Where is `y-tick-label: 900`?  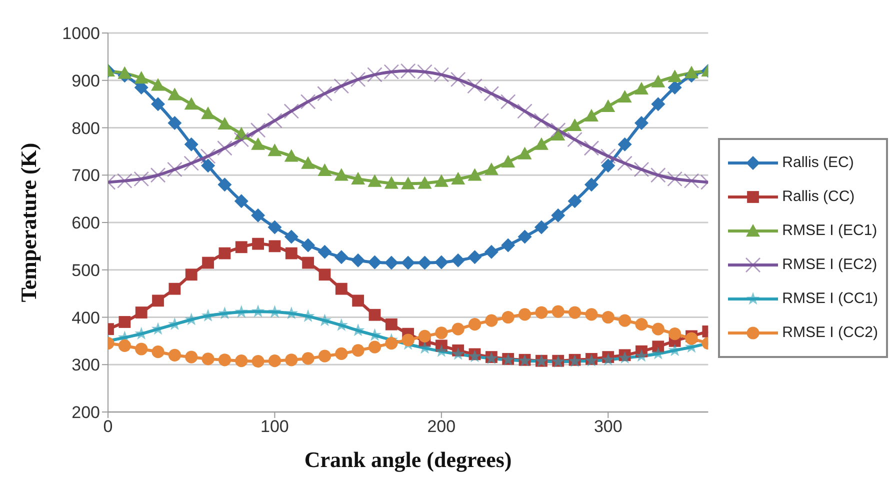 y-tick-label: 900 is located at coordinates (86, 80).